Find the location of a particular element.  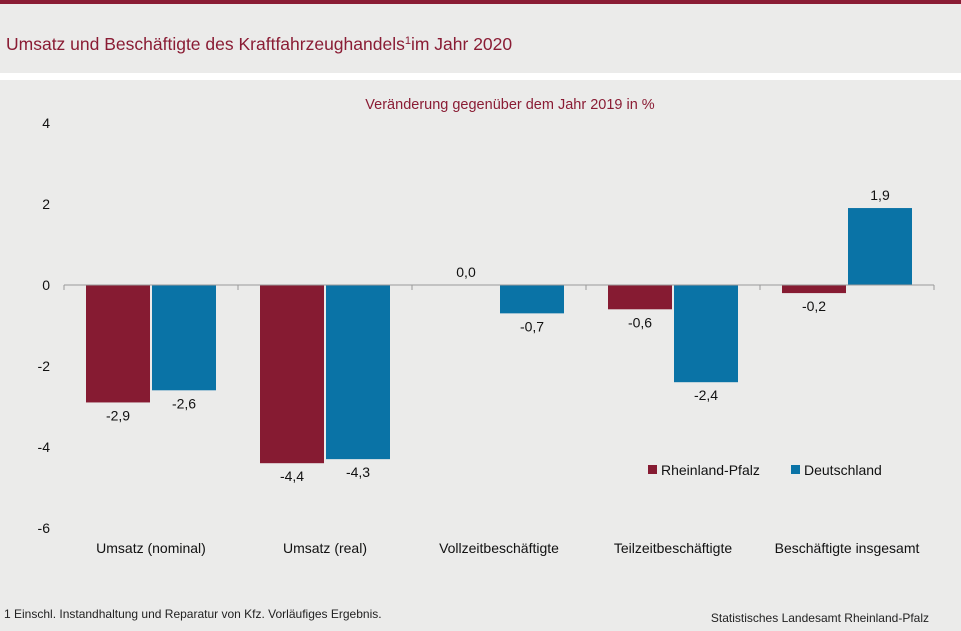

y-tick-label: 4 is located at coordinates (46, 123).